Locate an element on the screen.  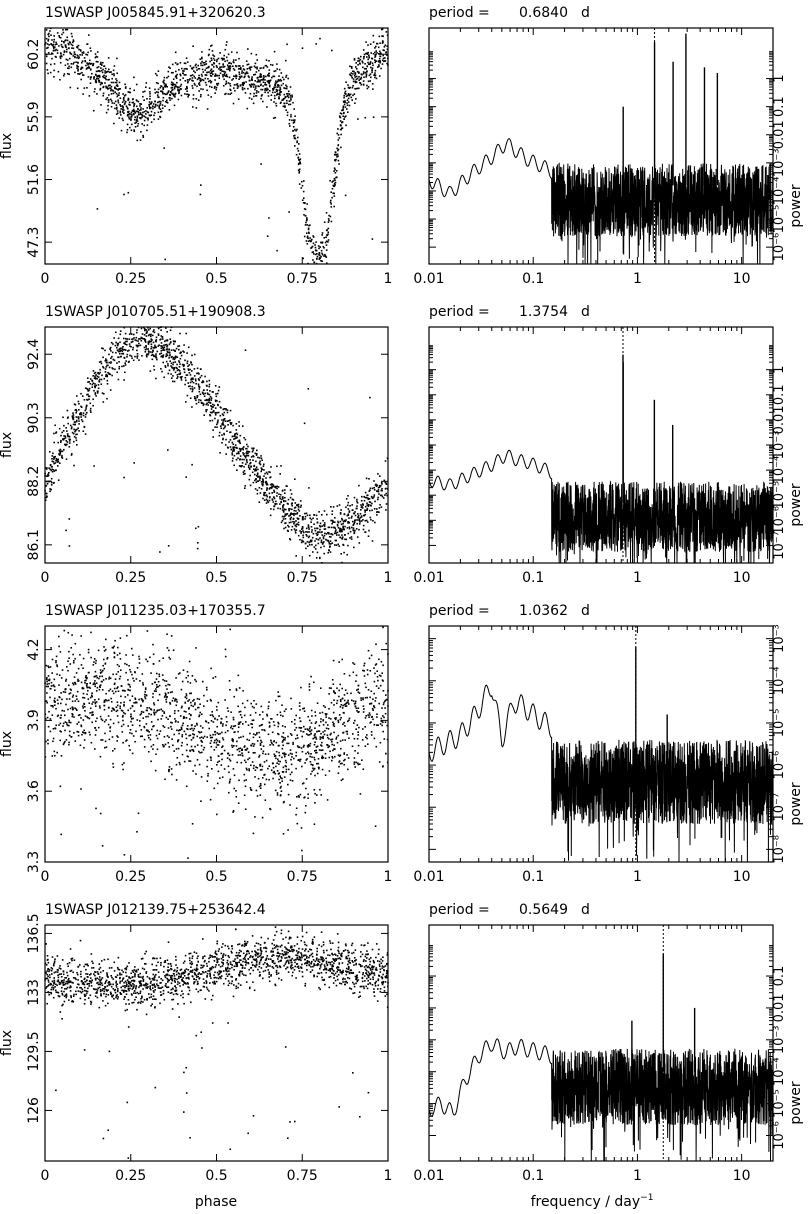
x-tick-label: 0.25 is located at coordinates (130, 578).